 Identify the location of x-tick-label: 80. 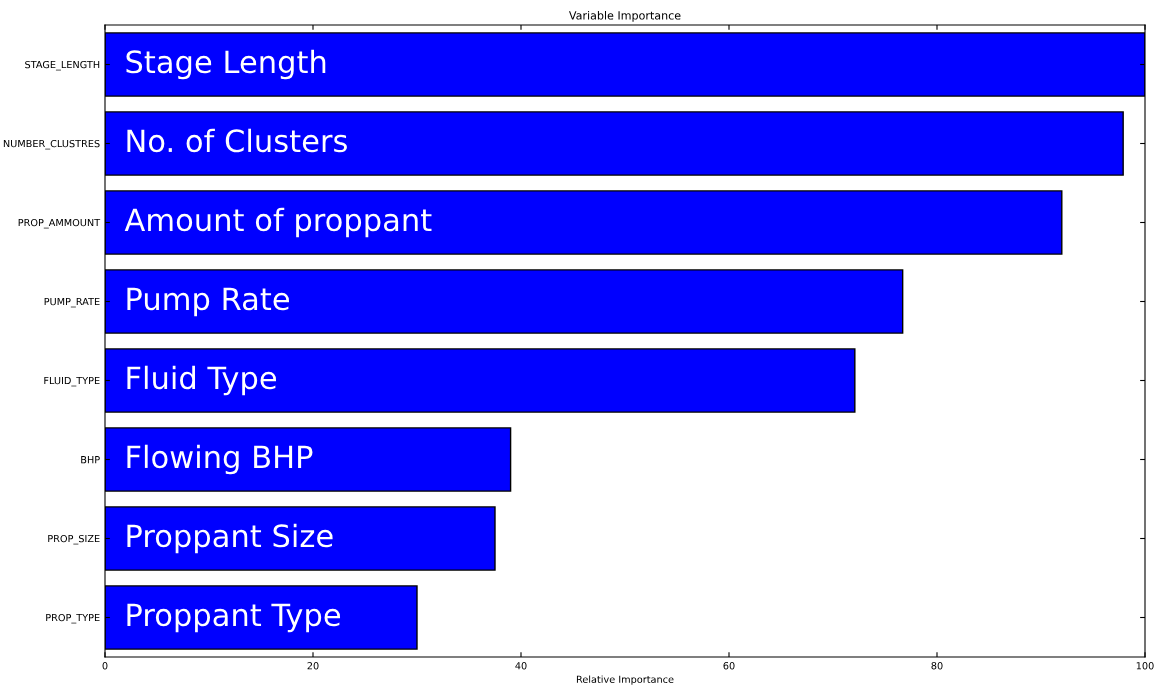
(937, 666).